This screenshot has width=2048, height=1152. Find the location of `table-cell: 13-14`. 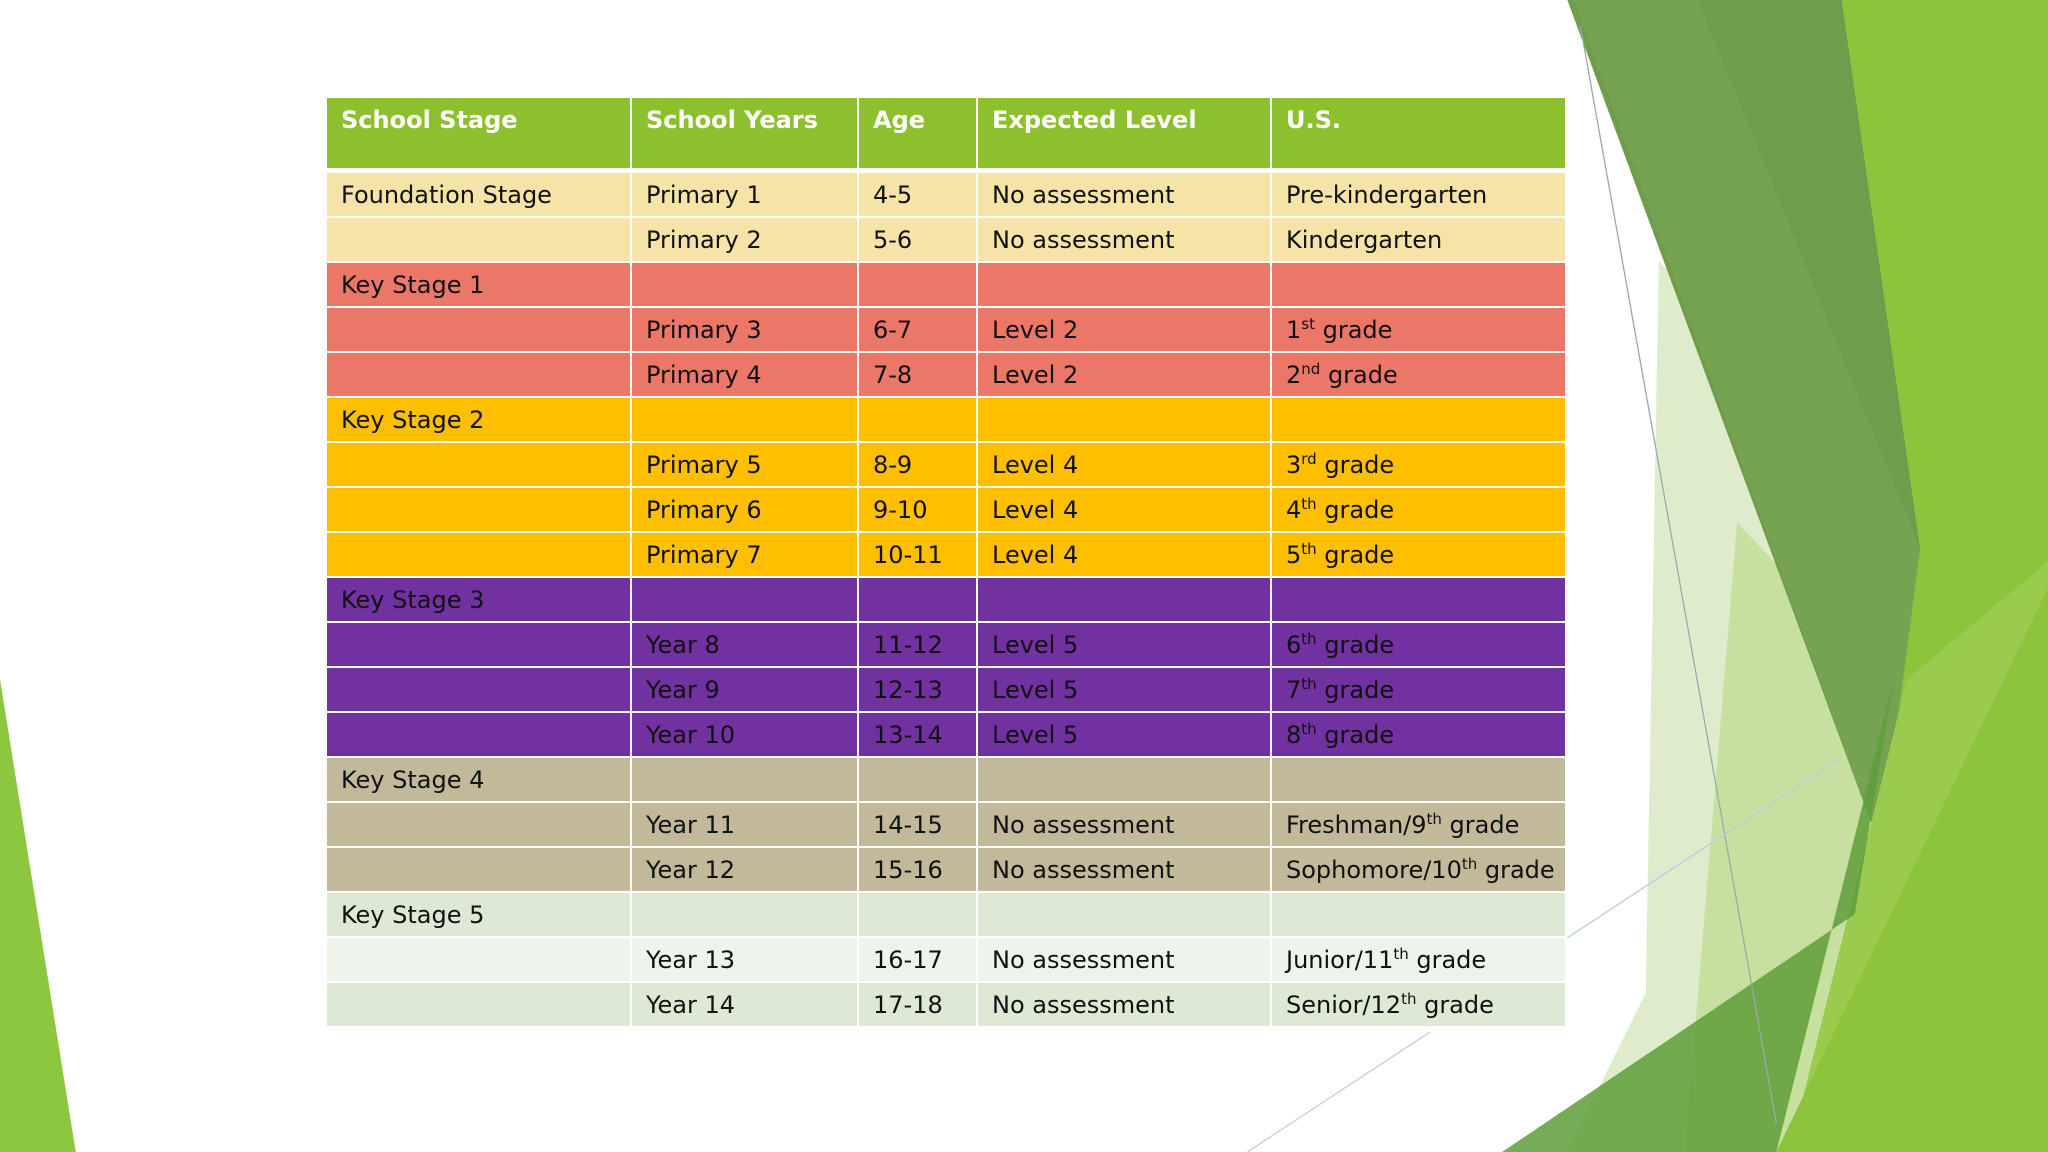

table-cell: 13-14 is located at coordinates (918, 734).